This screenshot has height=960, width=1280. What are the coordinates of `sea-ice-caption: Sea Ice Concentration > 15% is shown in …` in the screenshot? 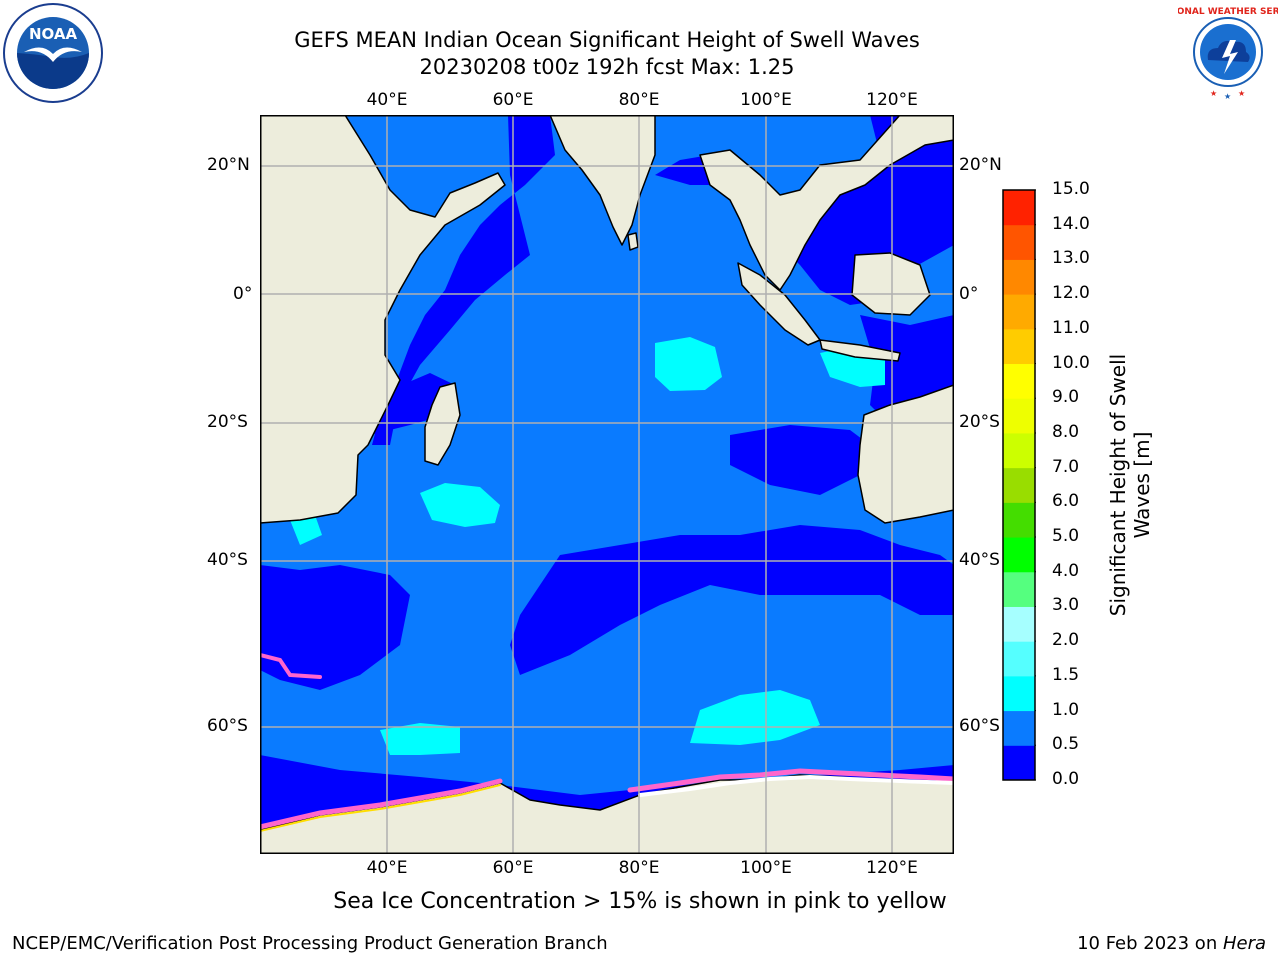 It's located at (640, 901).